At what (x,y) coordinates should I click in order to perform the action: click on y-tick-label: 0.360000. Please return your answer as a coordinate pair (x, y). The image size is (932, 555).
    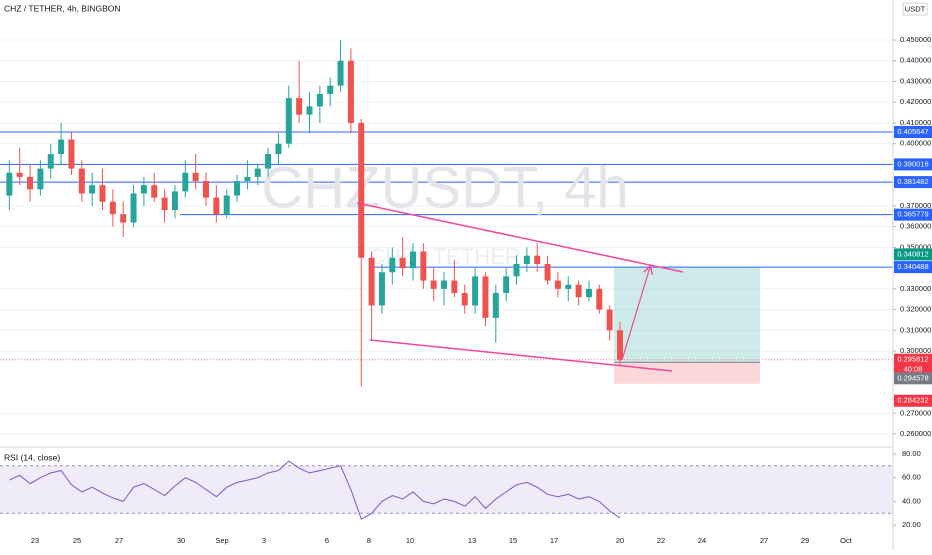
    Looking at the image, I should click on (915, 226).